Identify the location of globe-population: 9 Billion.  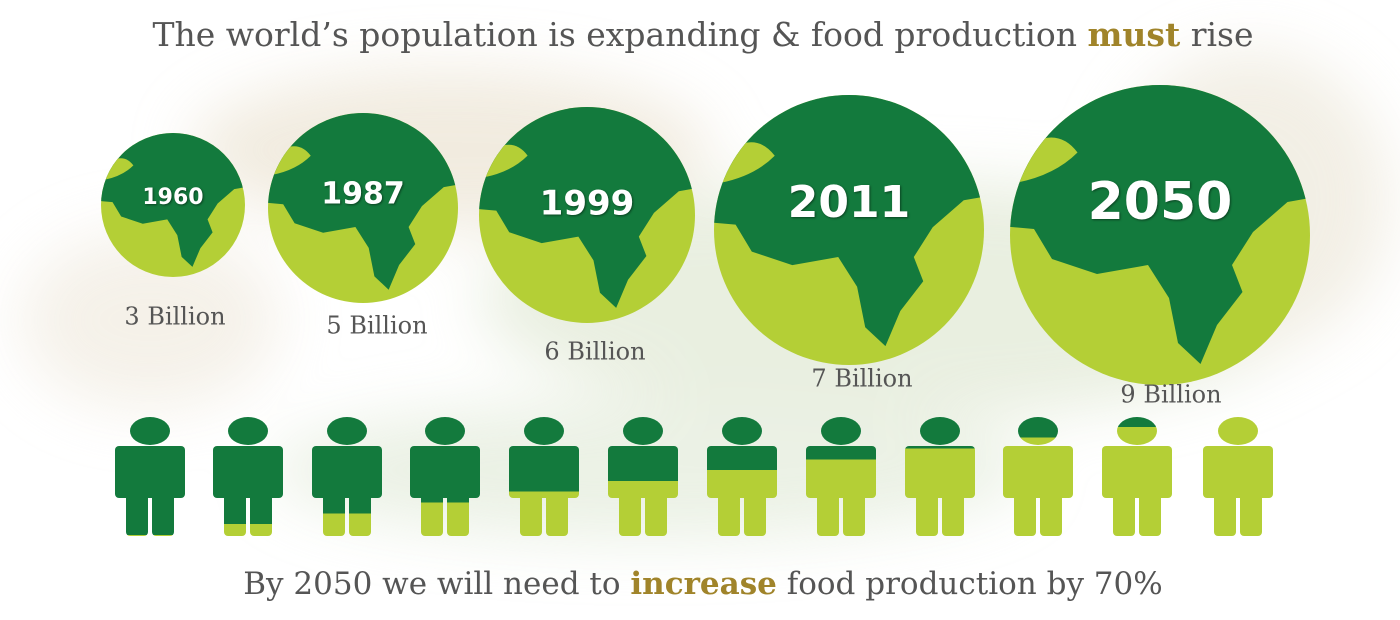
(1170, 395).